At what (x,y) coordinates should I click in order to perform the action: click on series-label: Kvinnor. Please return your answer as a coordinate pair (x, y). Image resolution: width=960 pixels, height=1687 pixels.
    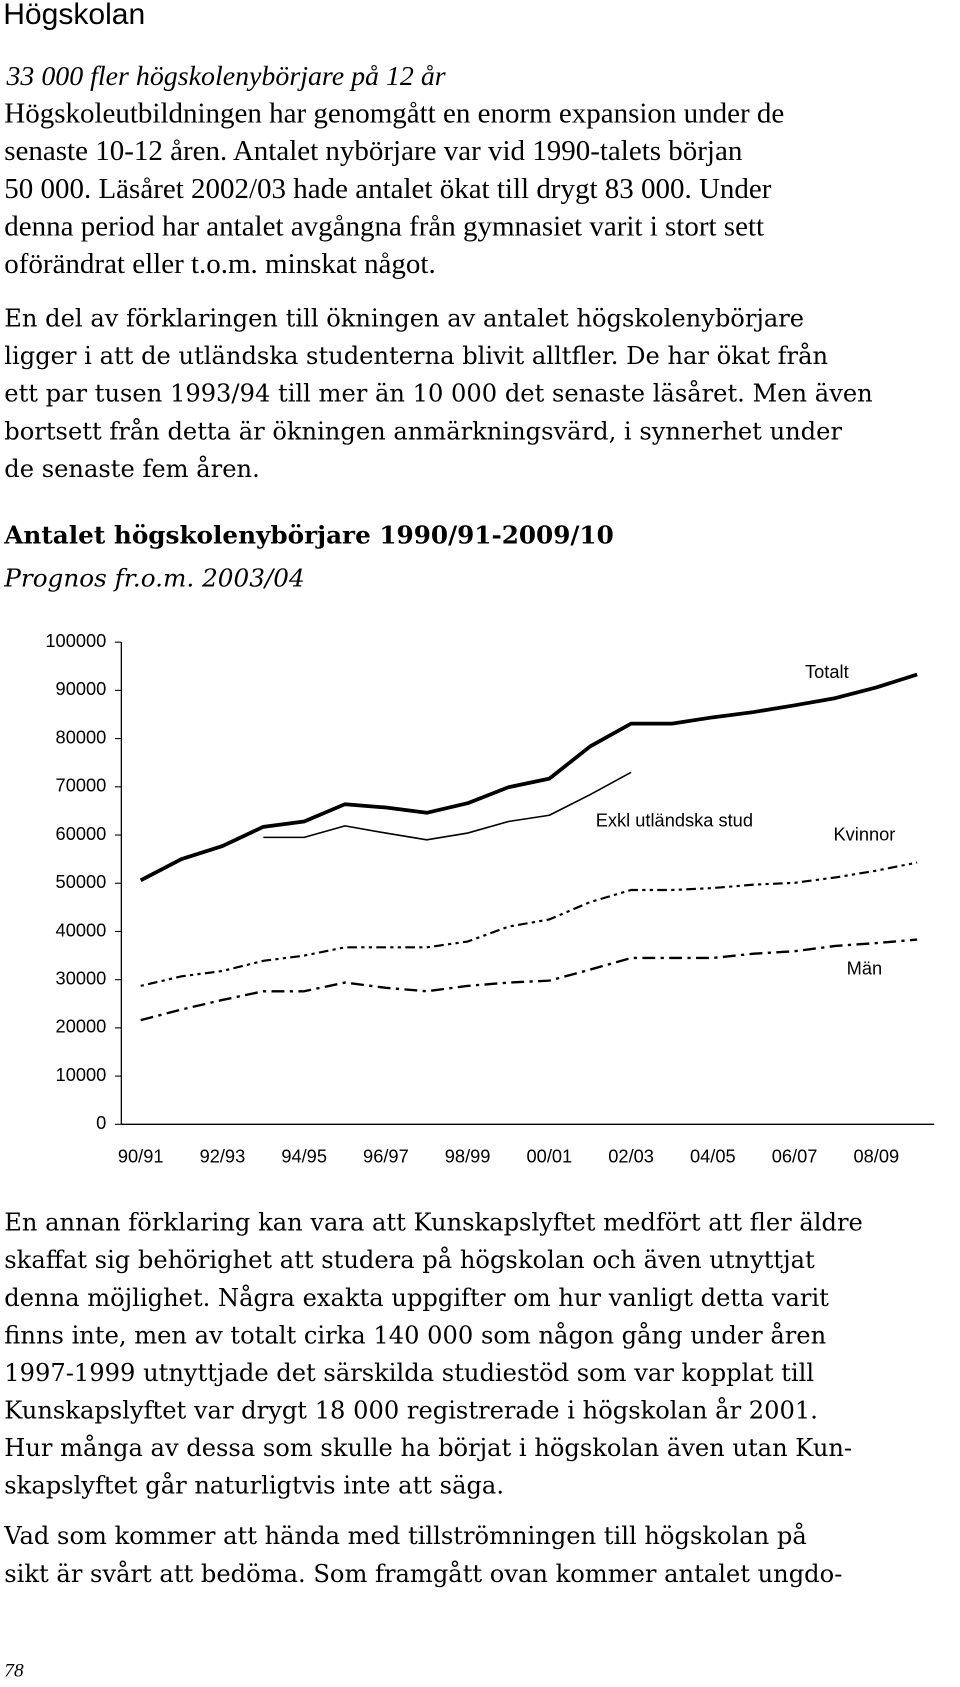
    Looking at the image, I should click on (864, 833).